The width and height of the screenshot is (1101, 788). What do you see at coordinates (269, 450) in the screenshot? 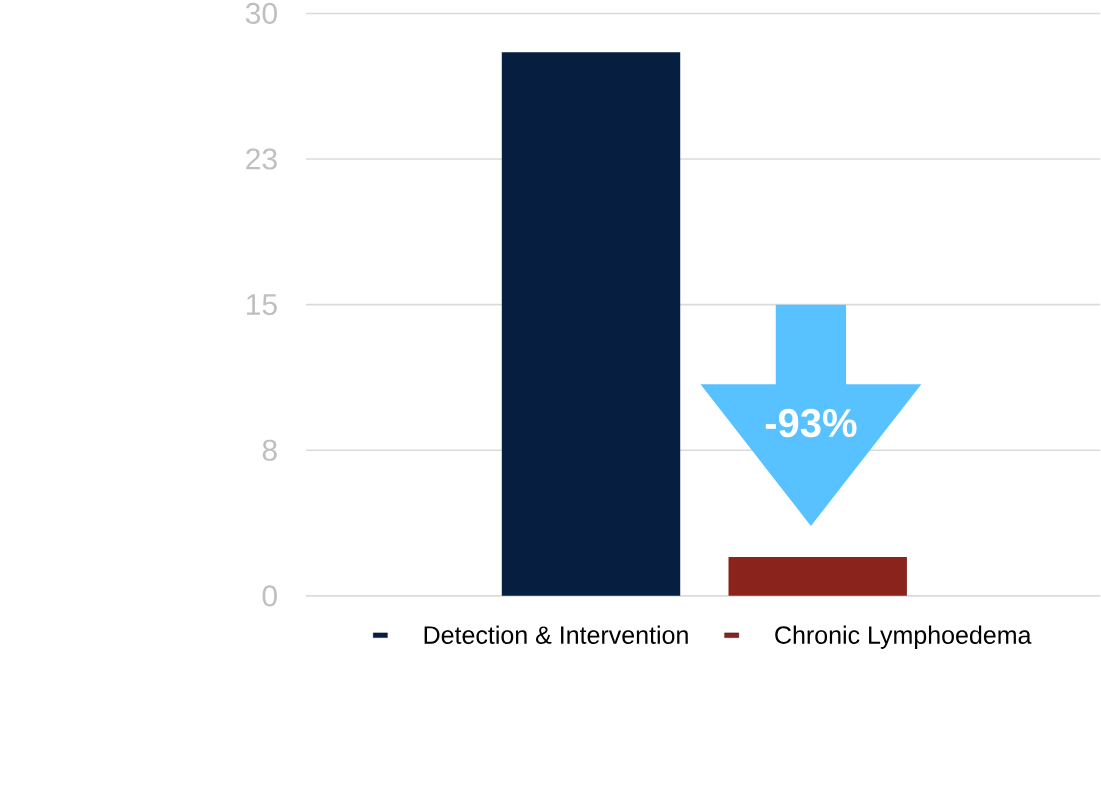
I see `y-tick-label: 8` at bounding box center [269, 450].